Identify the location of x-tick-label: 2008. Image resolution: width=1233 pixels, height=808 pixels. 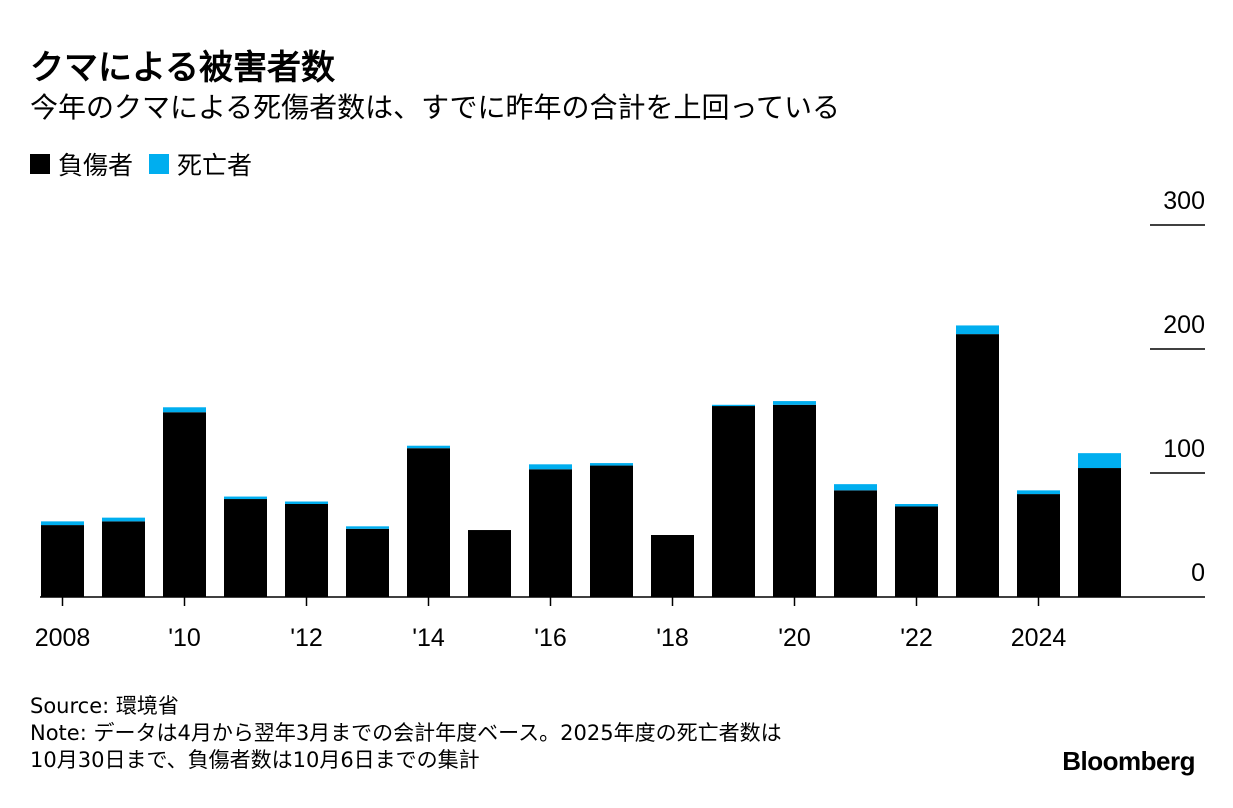
(63, 638).